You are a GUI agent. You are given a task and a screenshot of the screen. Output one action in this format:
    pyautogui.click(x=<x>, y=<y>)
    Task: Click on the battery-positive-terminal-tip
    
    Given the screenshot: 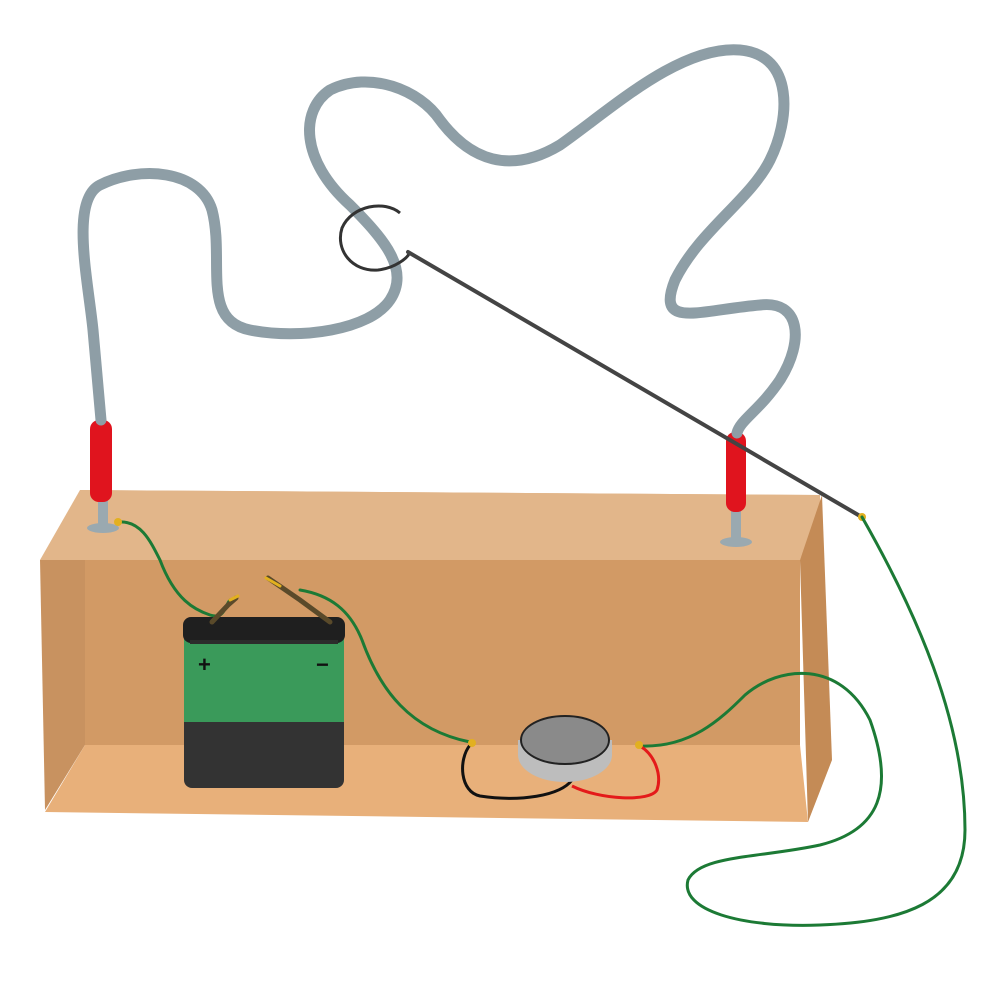 What is the action you would take?
    pyautogui.click(x=234, y=598)
    